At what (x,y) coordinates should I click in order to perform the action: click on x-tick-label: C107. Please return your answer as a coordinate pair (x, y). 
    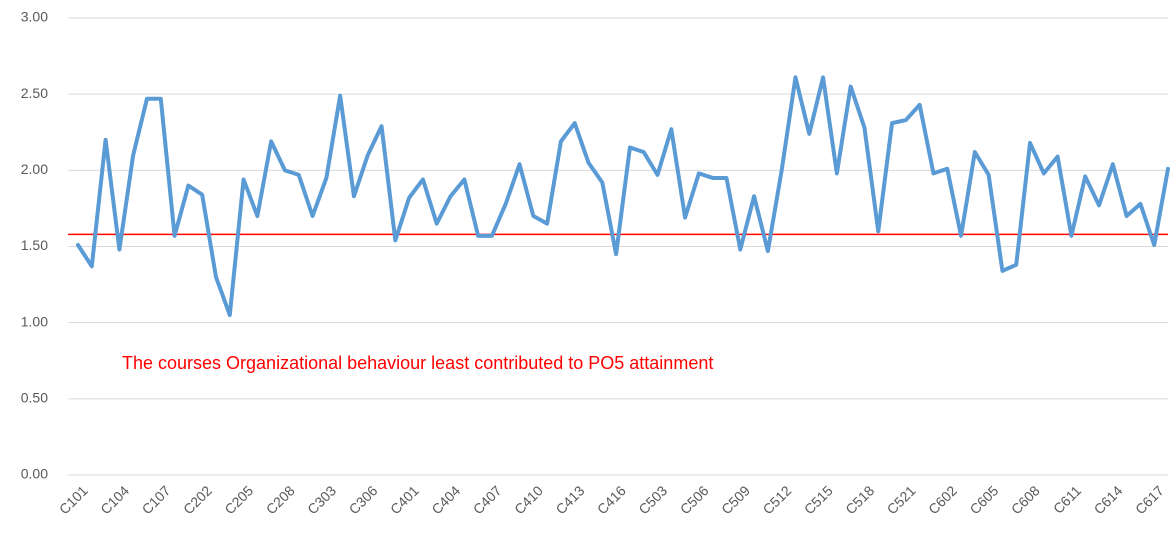
    Looking at the image, I should click on (156, 499).